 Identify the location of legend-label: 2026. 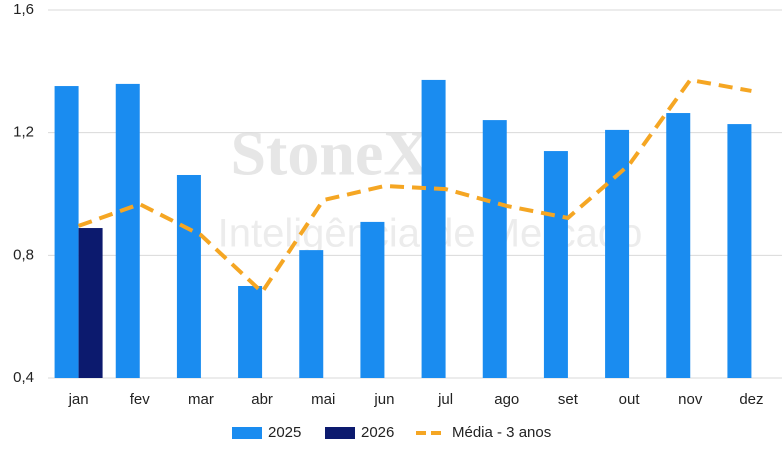
(377, 432).